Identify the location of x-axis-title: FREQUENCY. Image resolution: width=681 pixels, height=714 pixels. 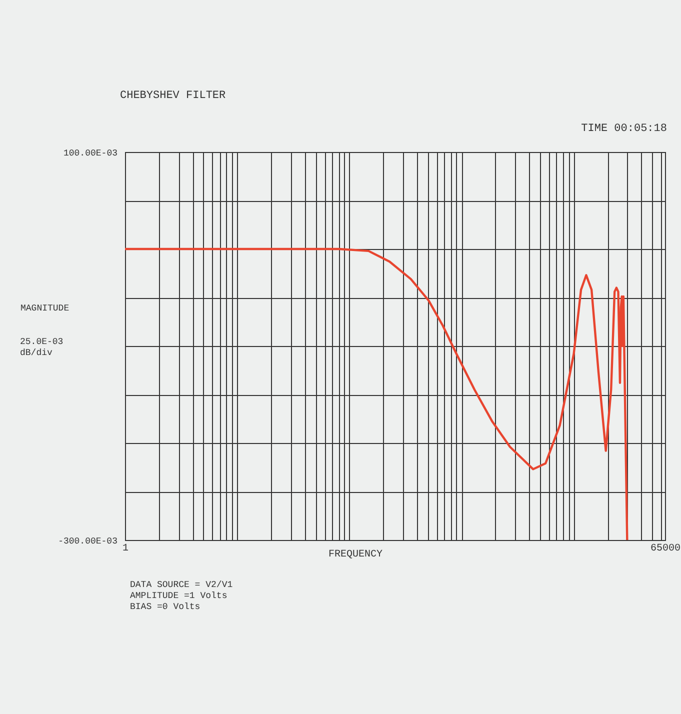
(355, 555).